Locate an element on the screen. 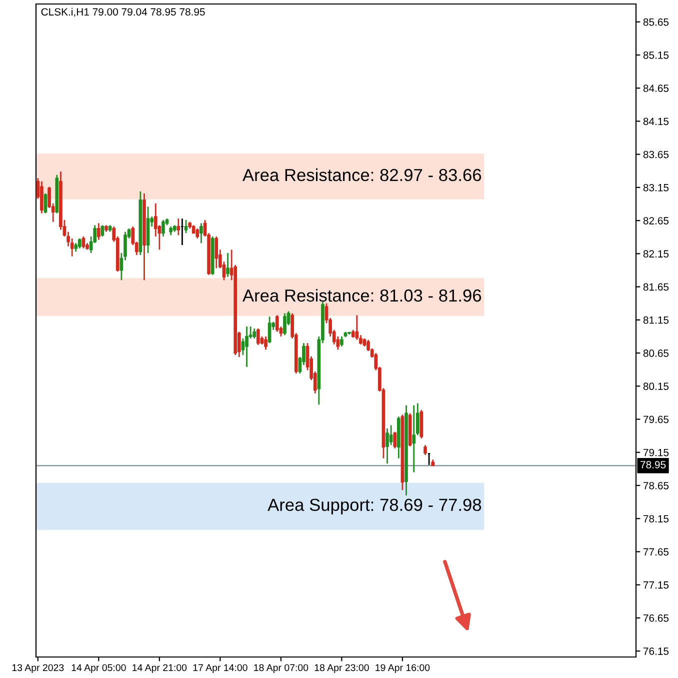 The width and height of the screenshot is (678, 678). x-tick-label: 14 Apr 21:00 is located at coordinates (159, 669).